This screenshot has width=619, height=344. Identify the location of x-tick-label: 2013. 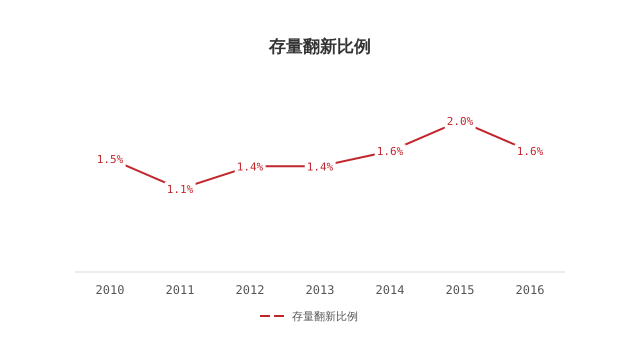
(320, 290).